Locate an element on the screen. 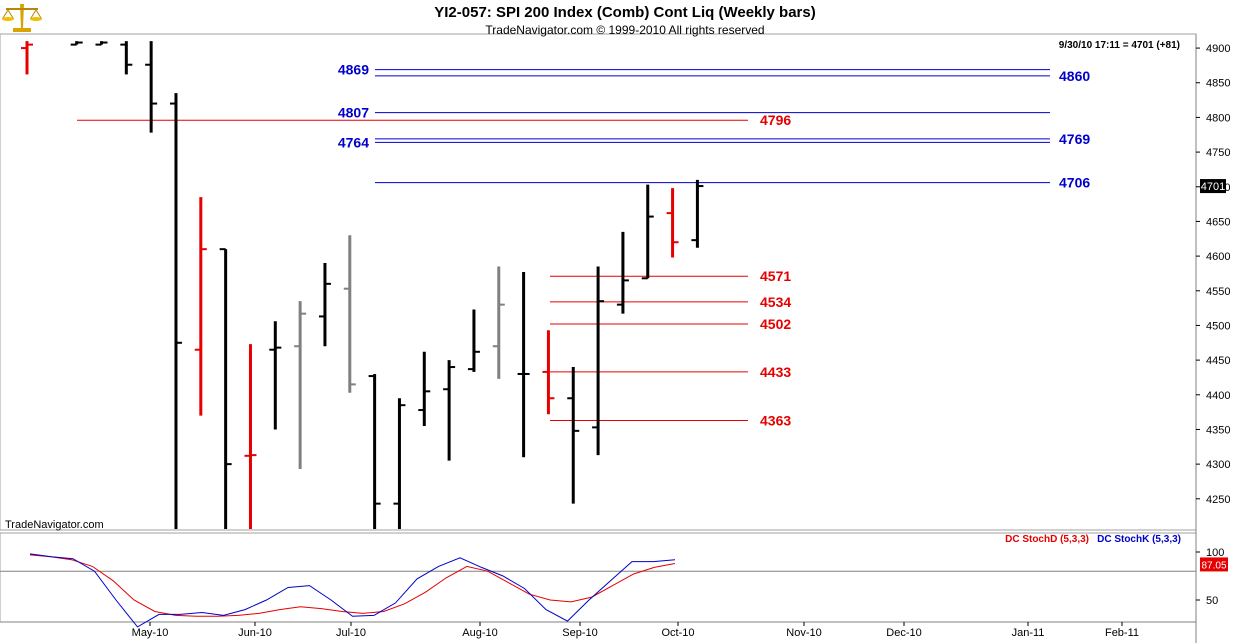  price-y-tick-label: 4750 is located at coordinates (1218, 153).